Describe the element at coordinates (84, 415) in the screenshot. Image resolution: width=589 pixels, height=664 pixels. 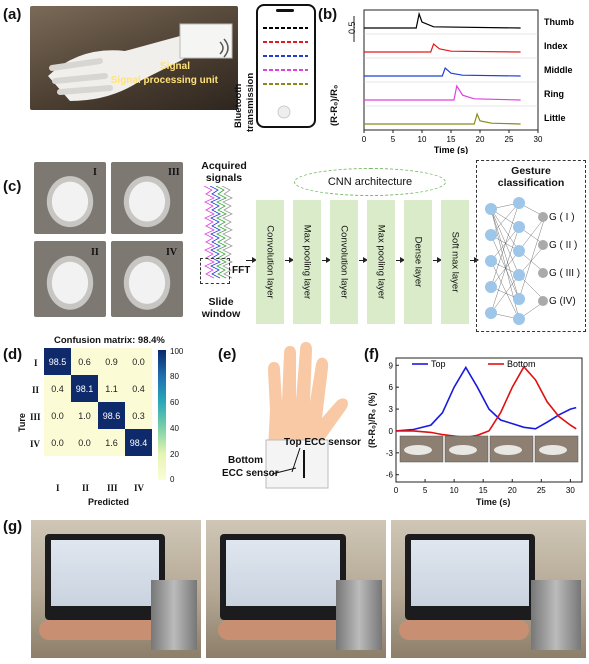
I see `cm-cell: 1.0` at that location.